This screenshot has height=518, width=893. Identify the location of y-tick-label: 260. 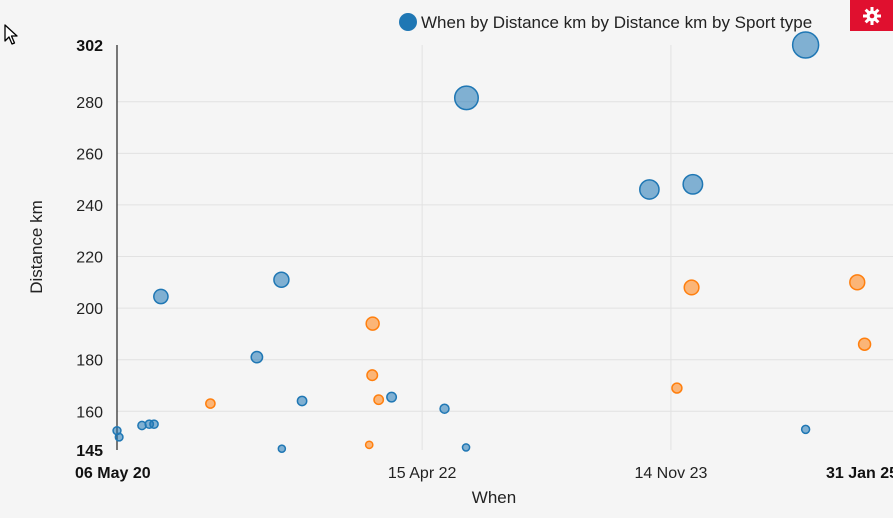
(89, 154).